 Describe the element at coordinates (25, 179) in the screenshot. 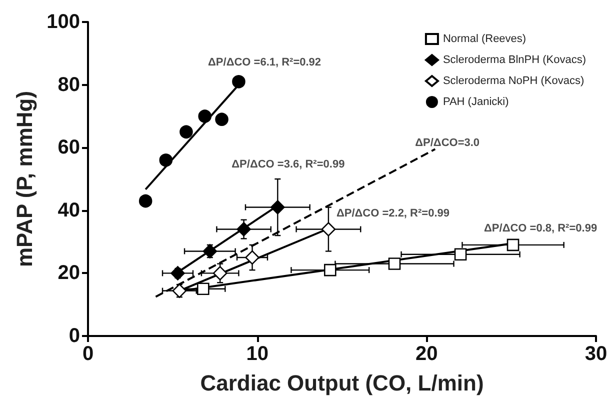

I see `y-axis-title: mPAP (P, mmHg)` at that location.